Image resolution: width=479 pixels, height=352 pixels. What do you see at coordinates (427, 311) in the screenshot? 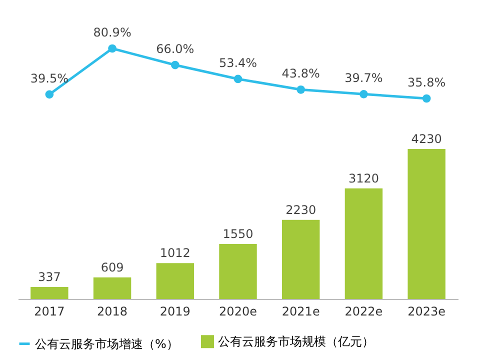
I see `x-tick-label: 2023e` at bounding box center [427, 311].